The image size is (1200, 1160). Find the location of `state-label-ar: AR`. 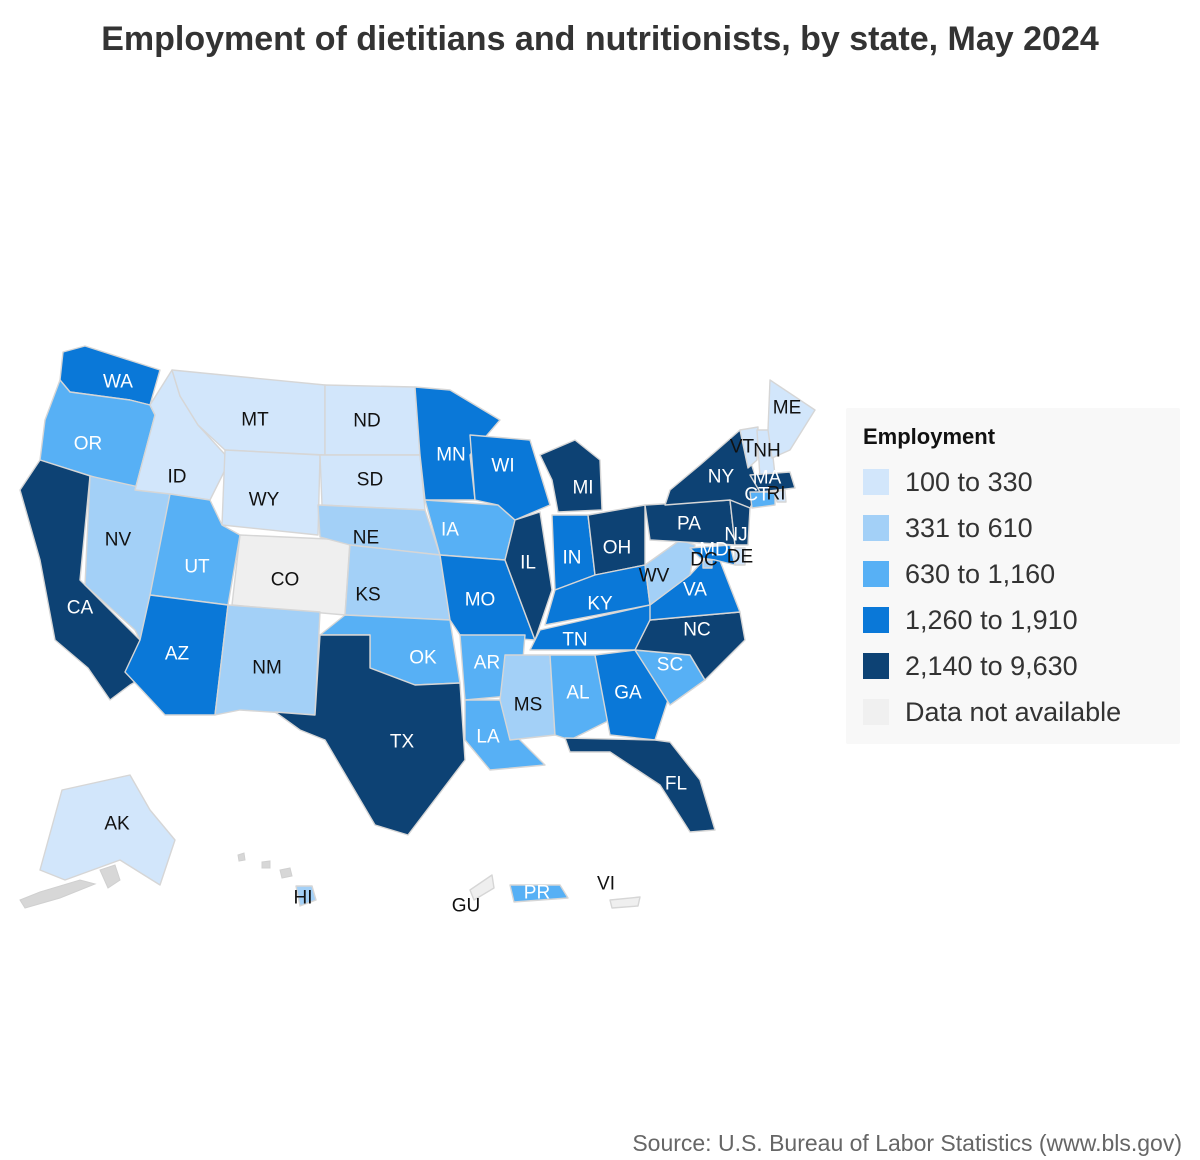

state-label-ar: AR is located at coordinates (487, 663).